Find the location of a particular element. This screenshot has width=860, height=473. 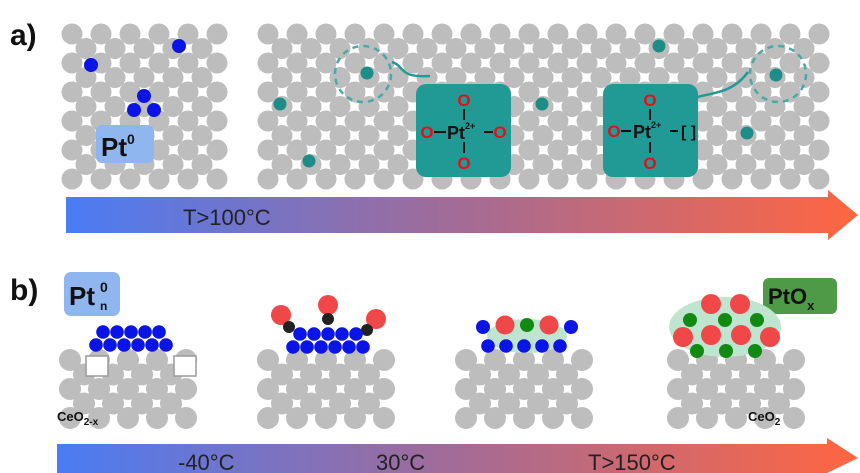

oxygen-top-2: O is located at coordinates (649, 100).